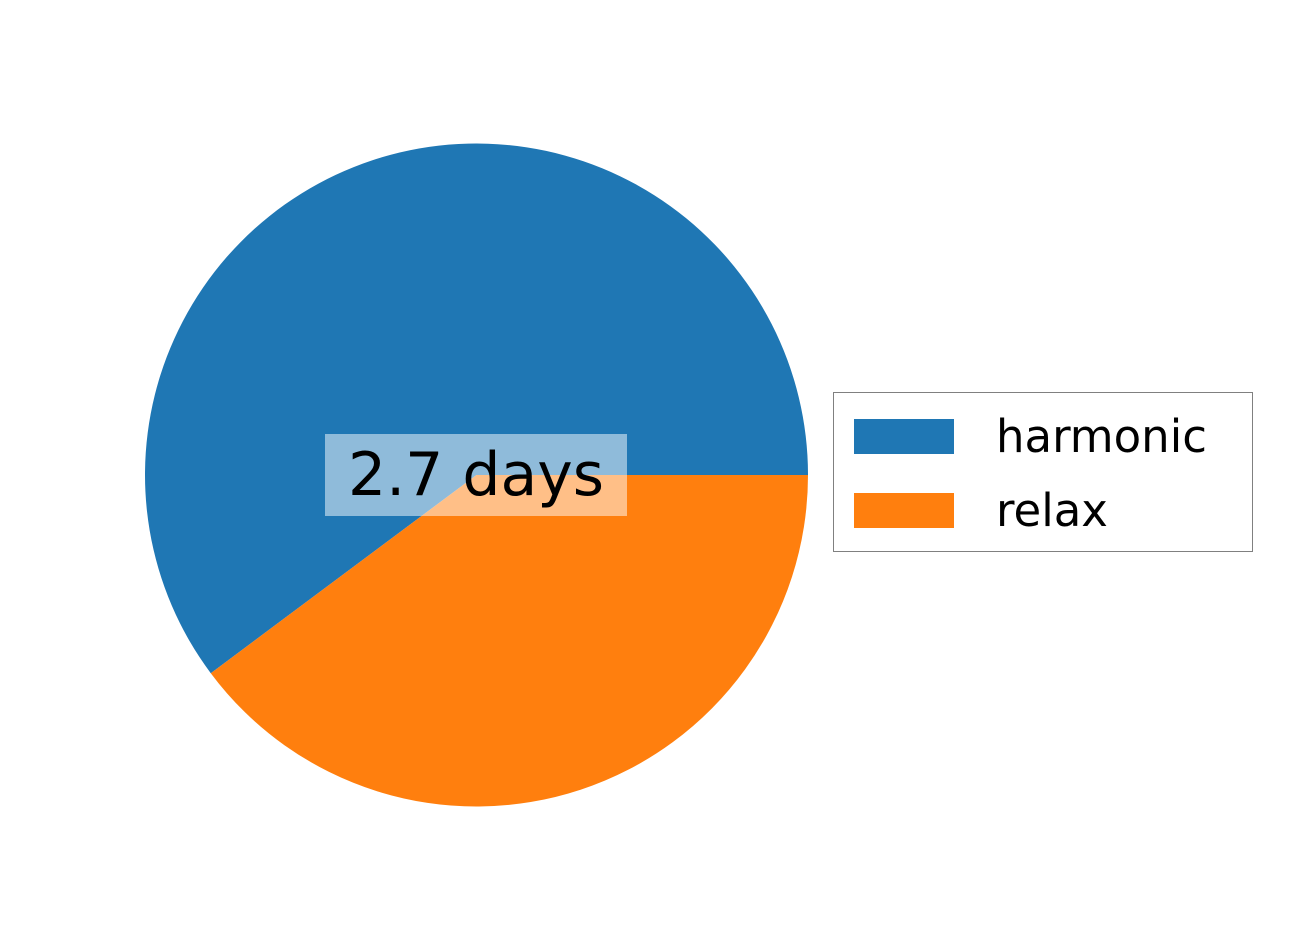 The image size is (1307, 951). I want to click on legend-label-harmonic: harmonic, so click(1101, 436).